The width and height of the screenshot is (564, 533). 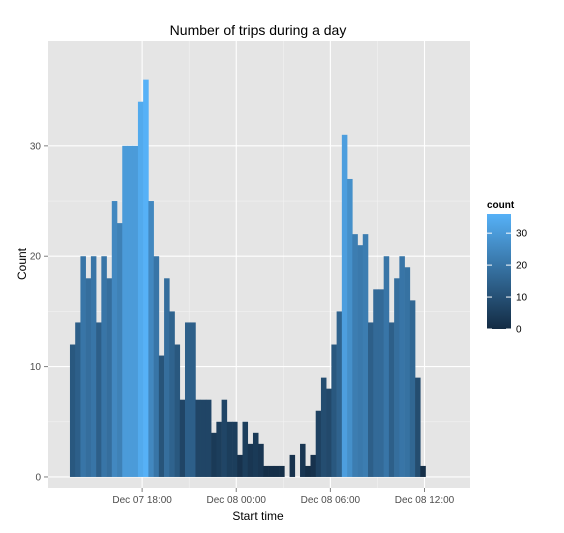 I want to click on y-tick-label: 30, so click(x=36, y=146).